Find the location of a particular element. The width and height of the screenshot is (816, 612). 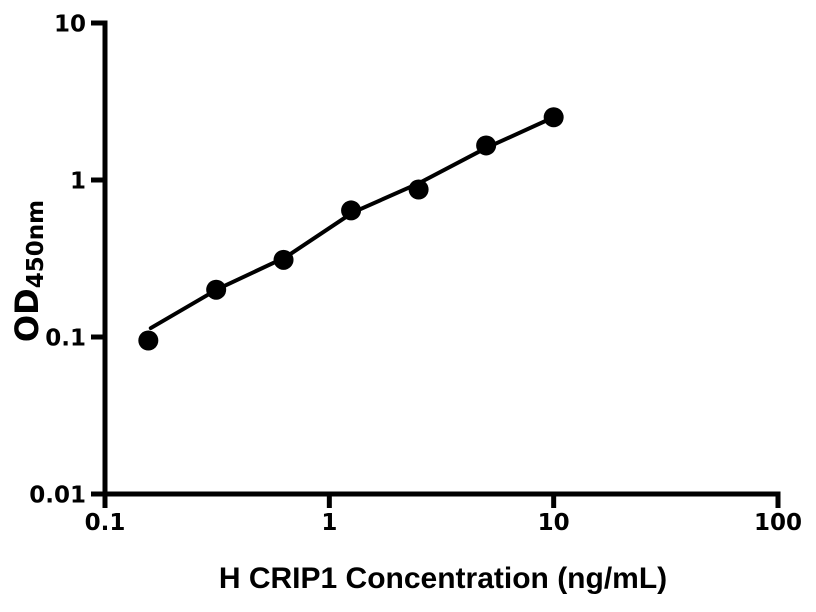

y-axis-title-main: OD is located at coordinates (27, 315).